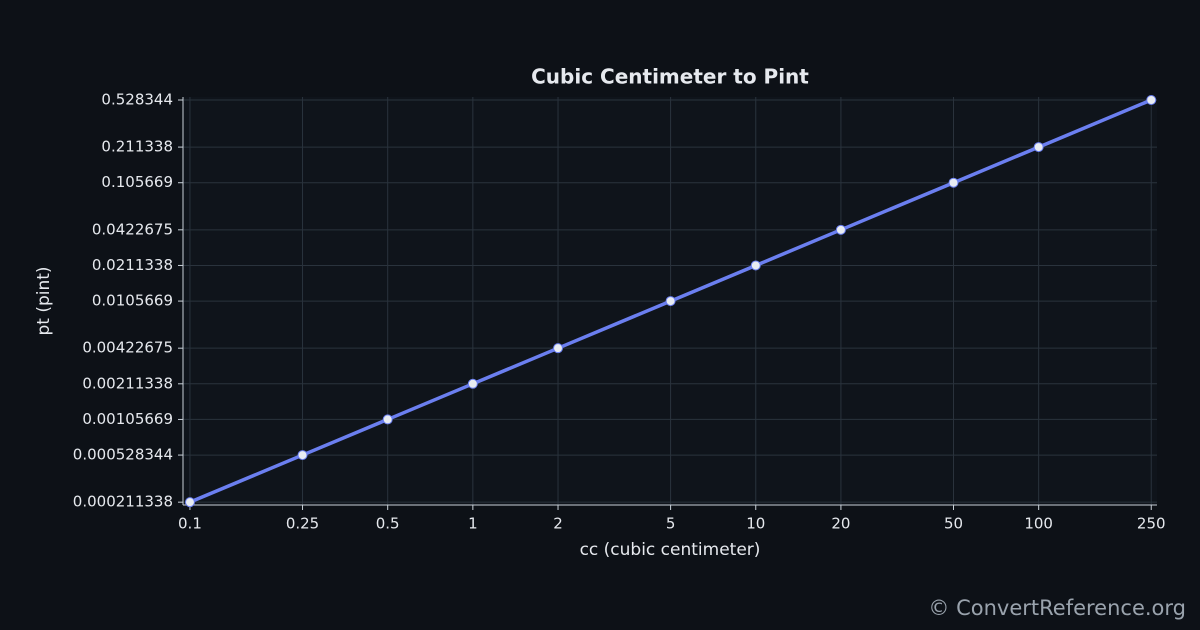 Image resolution: width=1200 pixels, height=630 pixels. I want to click on x-tick-label: 2, so click(558, 524).